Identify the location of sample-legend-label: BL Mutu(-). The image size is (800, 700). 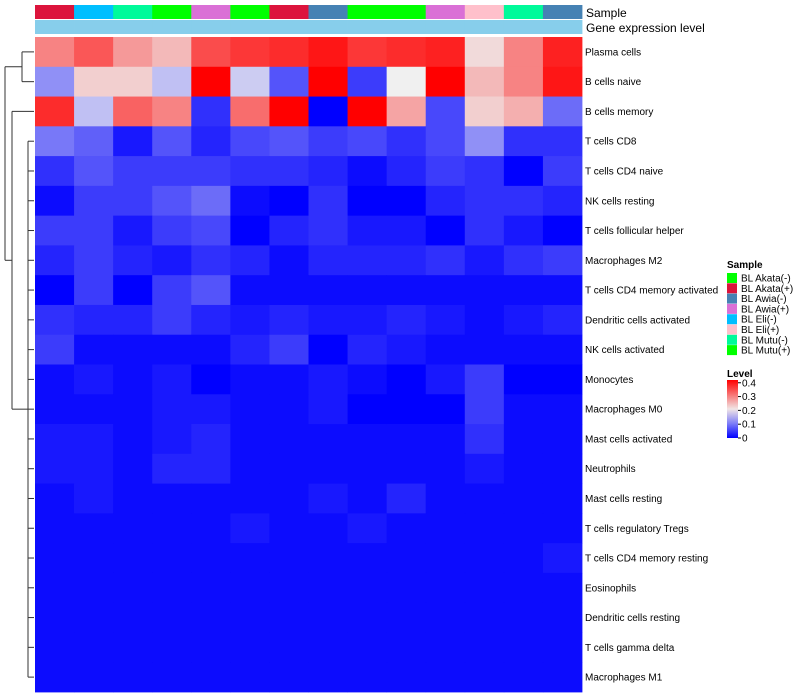
(764, 340).